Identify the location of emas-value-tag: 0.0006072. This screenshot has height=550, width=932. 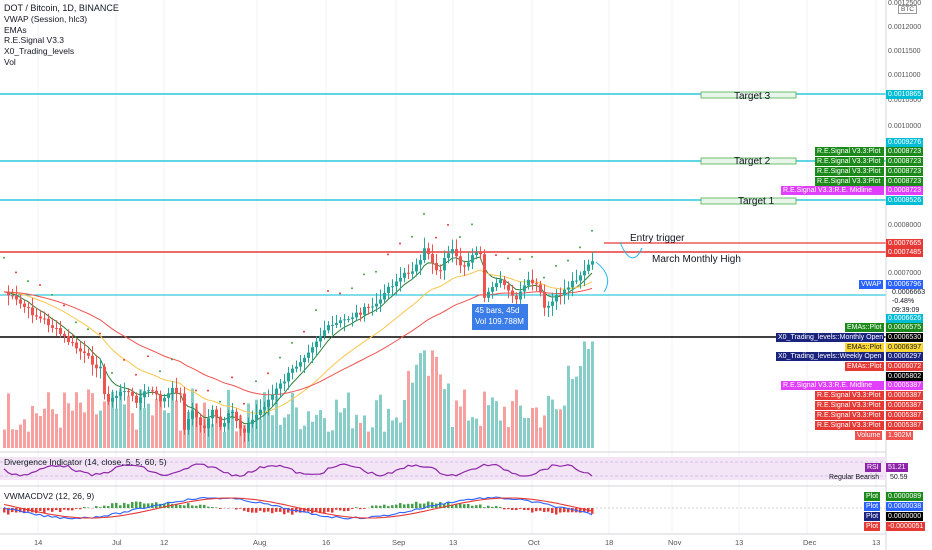
(905, 366).